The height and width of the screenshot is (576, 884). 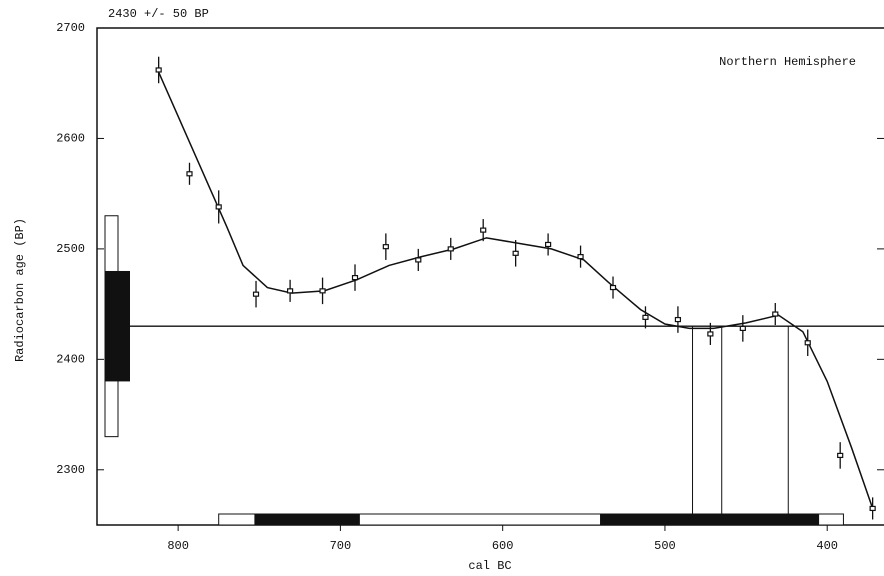 What do you see at coordinates (70, 360) in the screenshot?
I see `y-tick-label: 2400` at bounding box center [70, 360].